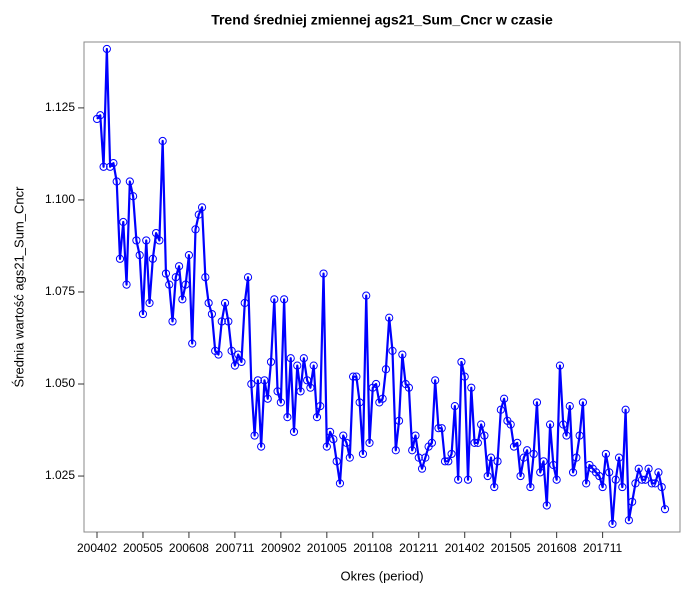  What do you see at coordinates (60, 291) in the screenshot?
I see `y-tick-label: 1.075` at bounding box center [60, 291].